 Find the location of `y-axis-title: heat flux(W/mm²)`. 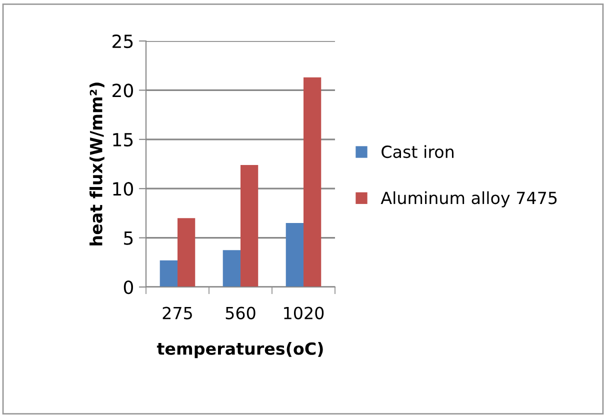

y-axis-title: heat flux(W/mm²) is located at coordinates (97, 164).